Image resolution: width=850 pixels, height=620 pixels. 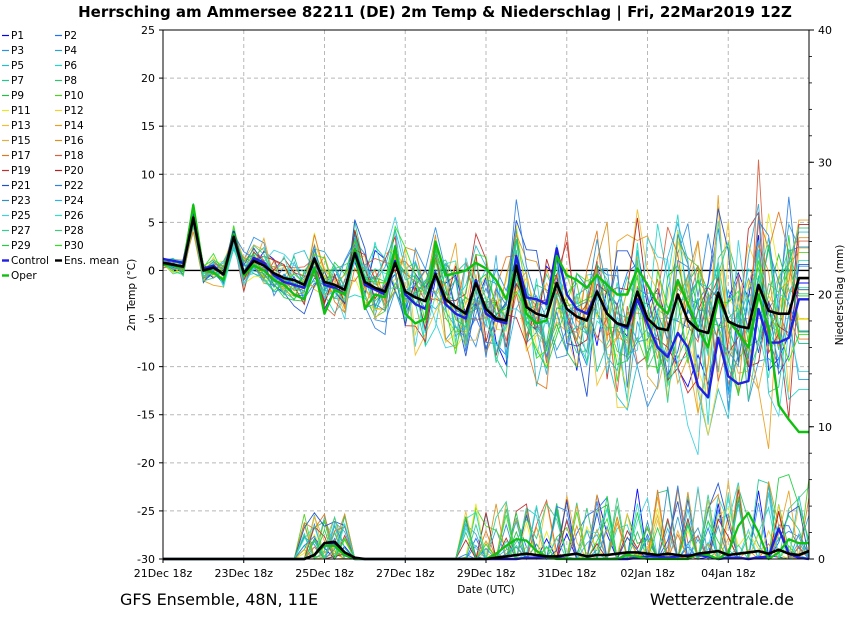 I want to click on y-tick-label-left: 5, so click(x=151, y=222).